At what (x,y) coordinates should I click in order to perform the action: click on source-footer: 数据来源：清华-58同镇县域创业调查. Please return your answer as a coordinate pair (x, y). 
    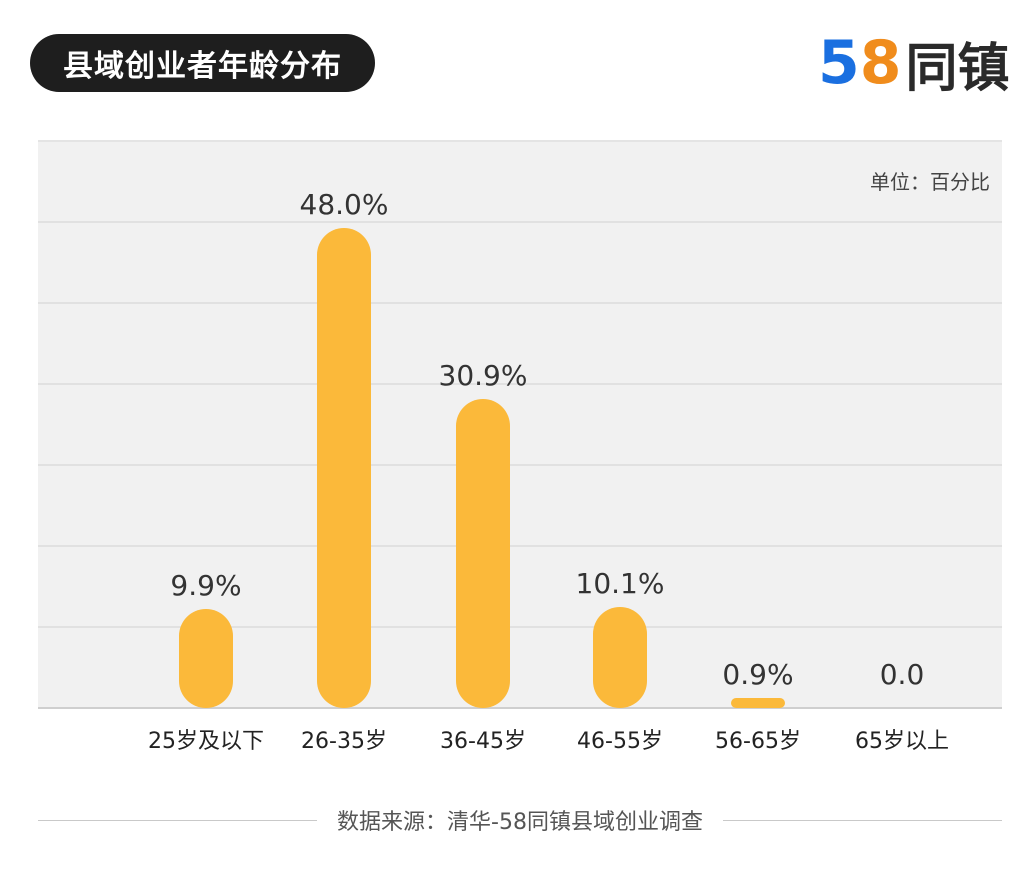
    Looking at the image, I should click on (520, 820).